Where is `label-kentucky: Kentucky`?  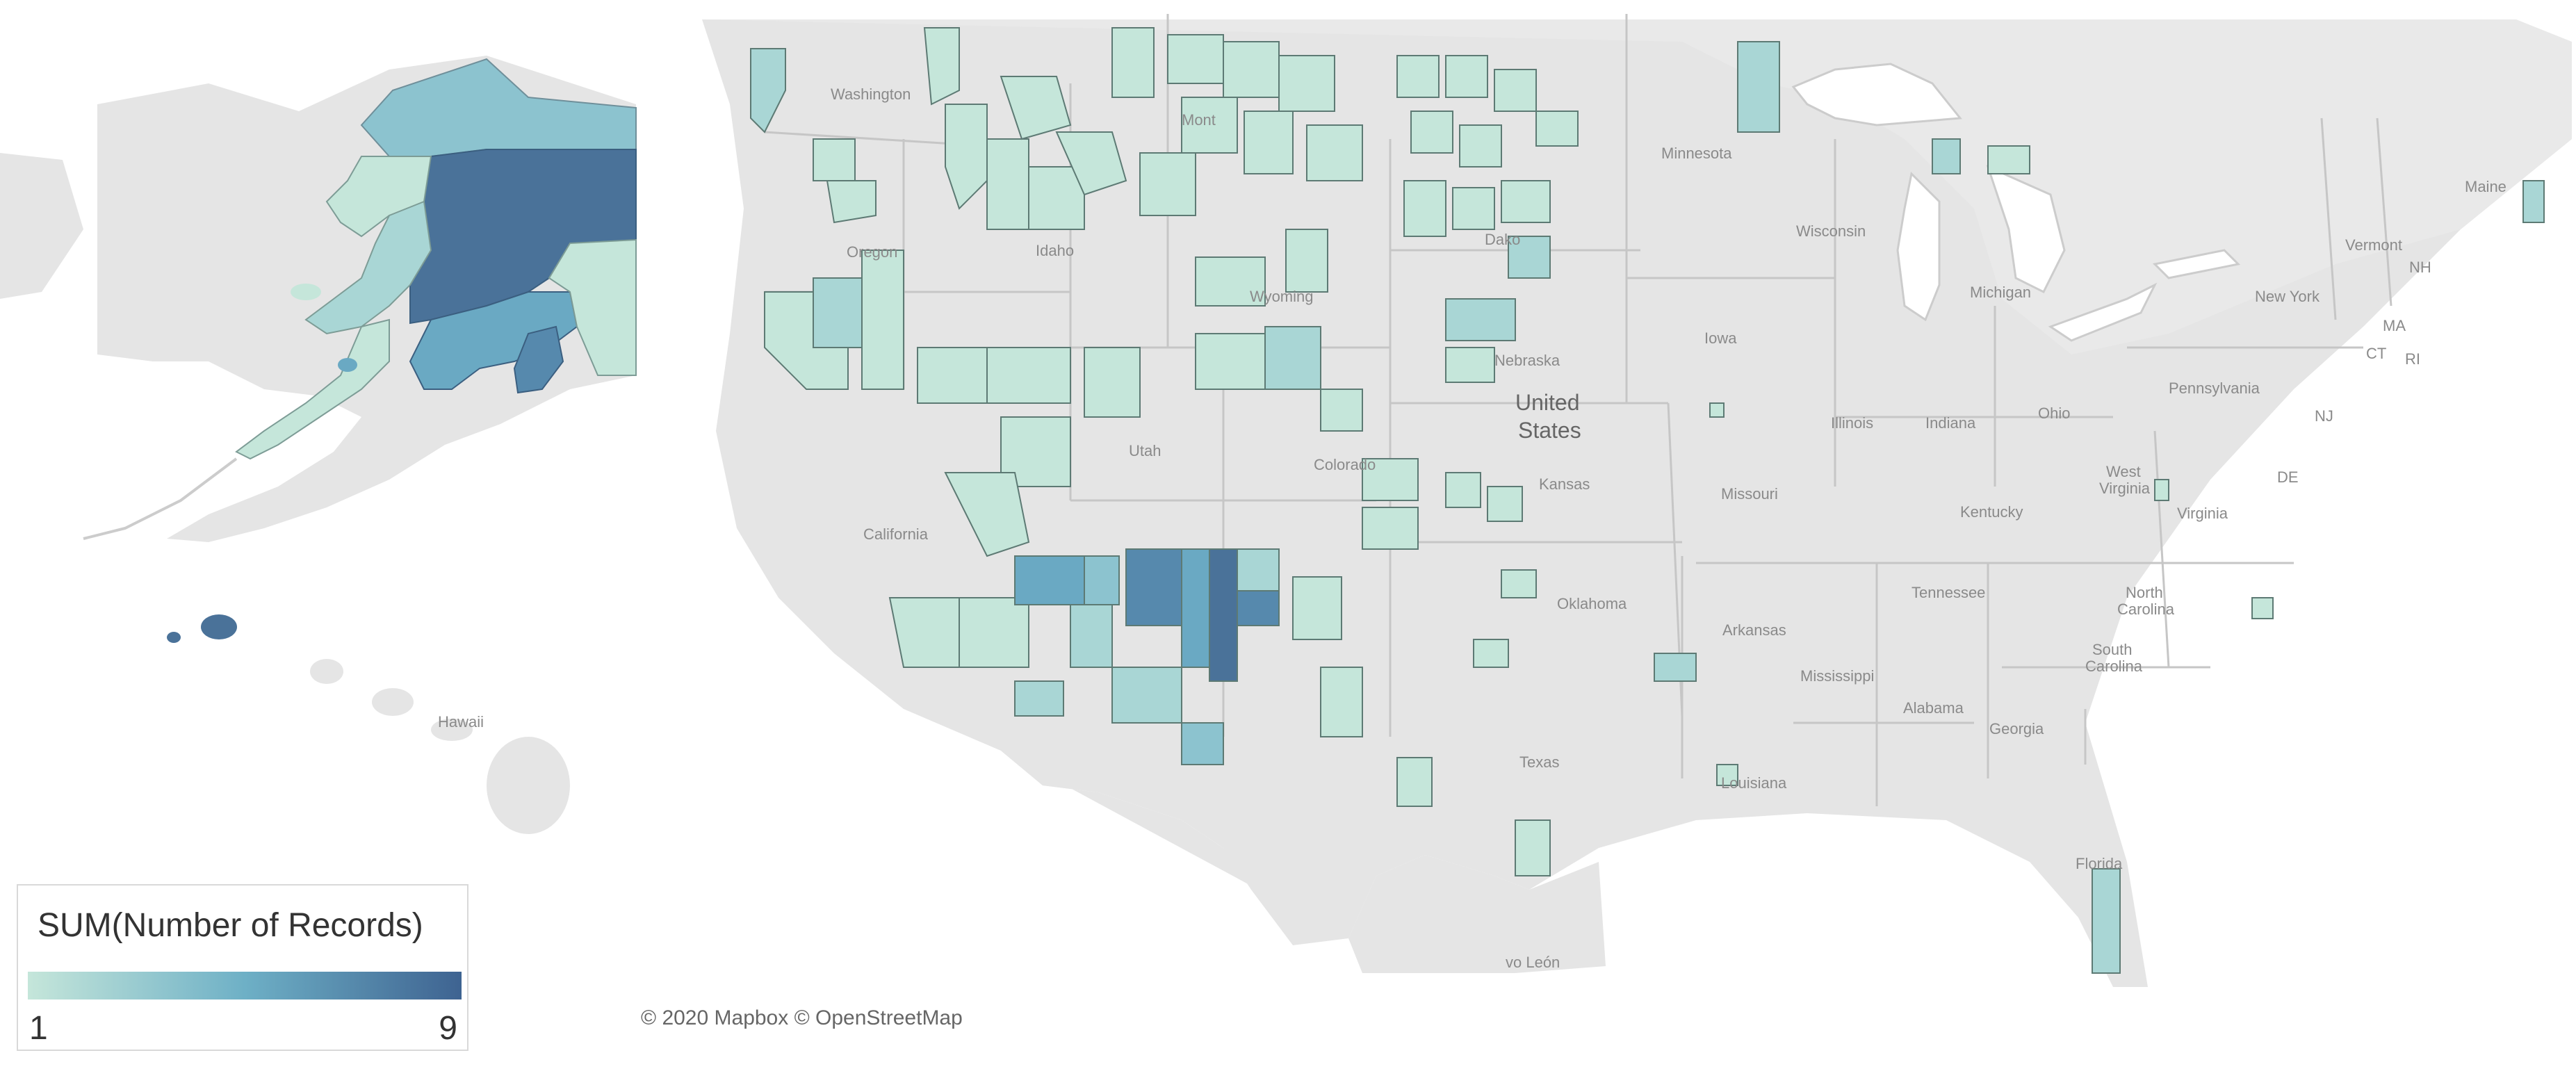
label-kentucky: Kentucky is located at coordinates (1991, 512).